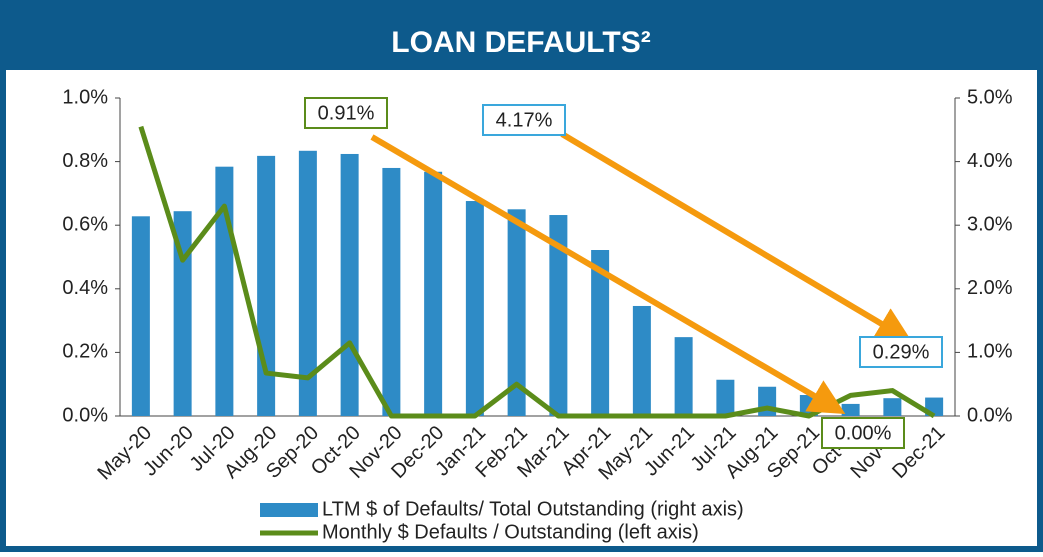 The height and width of the screenshot is (557, 1043). Describe the element at coordinates (990, 288) in the screenshot. I see `y2-tick-label: 2.0%` at that location.